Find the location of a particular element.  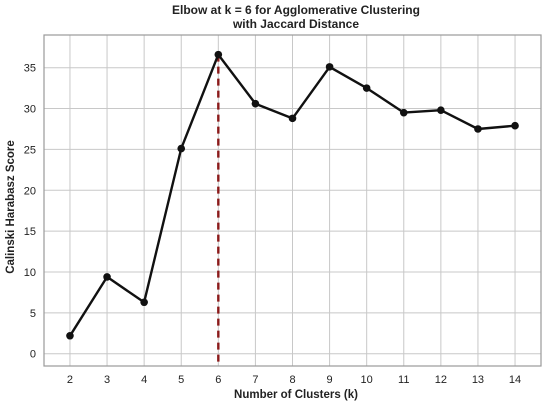

x-tick-label: 2 is located at coordinates (70, 380).